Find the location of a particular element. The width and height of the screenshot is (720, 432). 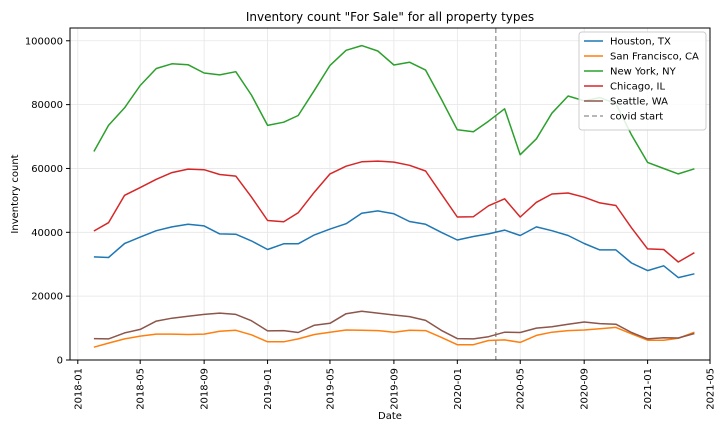

x-tick-label: 2019-01 is located at coordinates (268, 389).